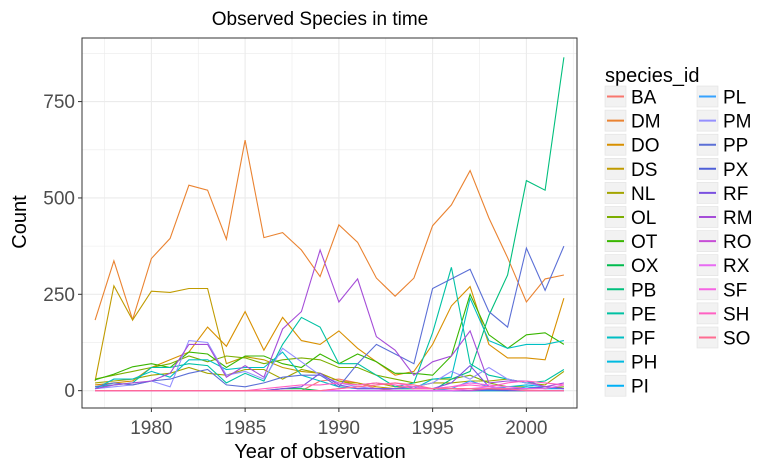 The height and width of the screenshot is (471, 761). I want to click on legend-label-pi: PI, so click(640, 387).